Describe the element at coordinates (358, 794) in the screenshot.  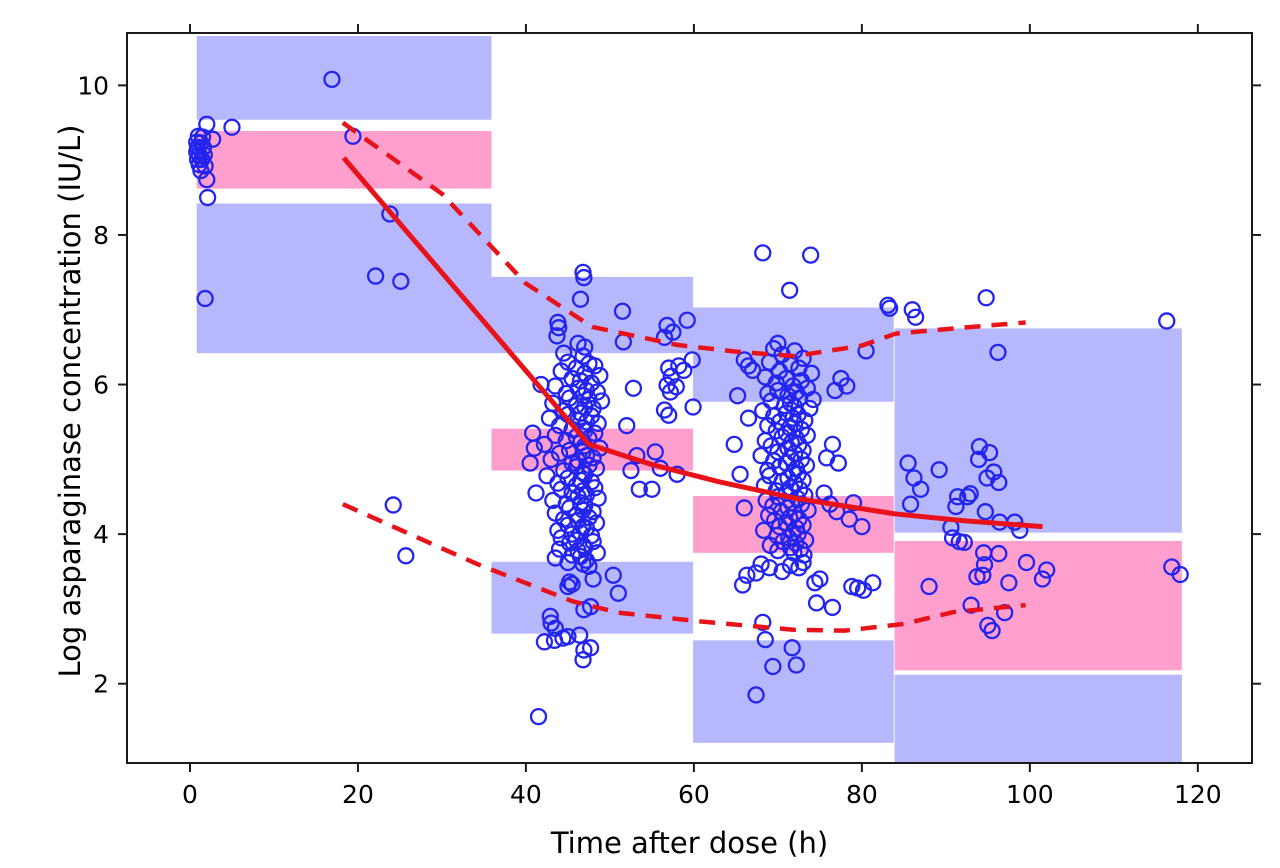
I see `x-tick-label: 20` at that location.